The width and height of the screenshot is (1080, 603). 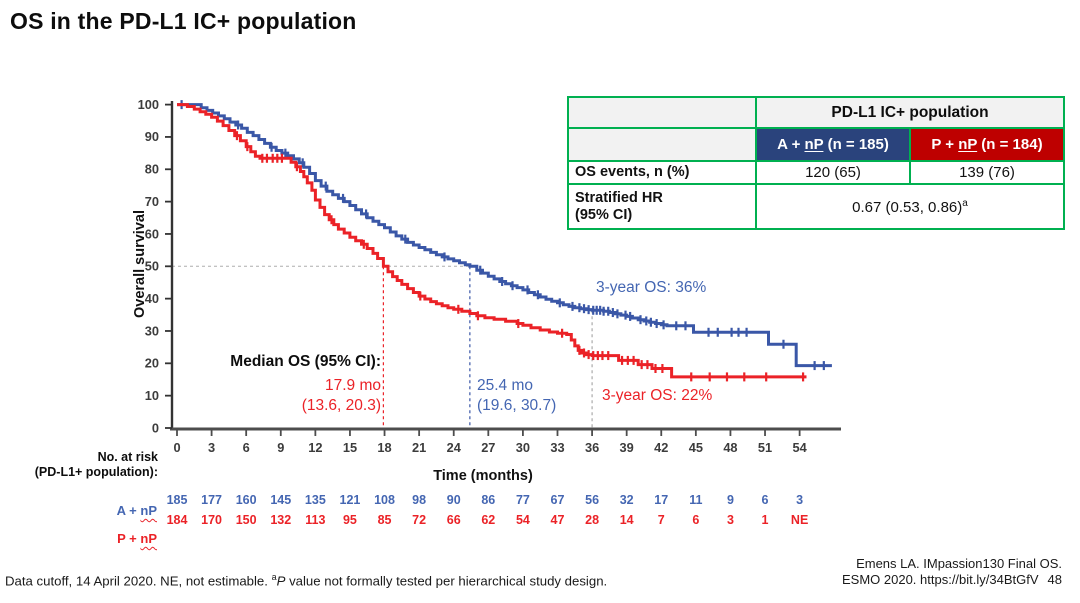 I want to click on at-risk-count-arm-p: 1, so click(x=765, y=520).